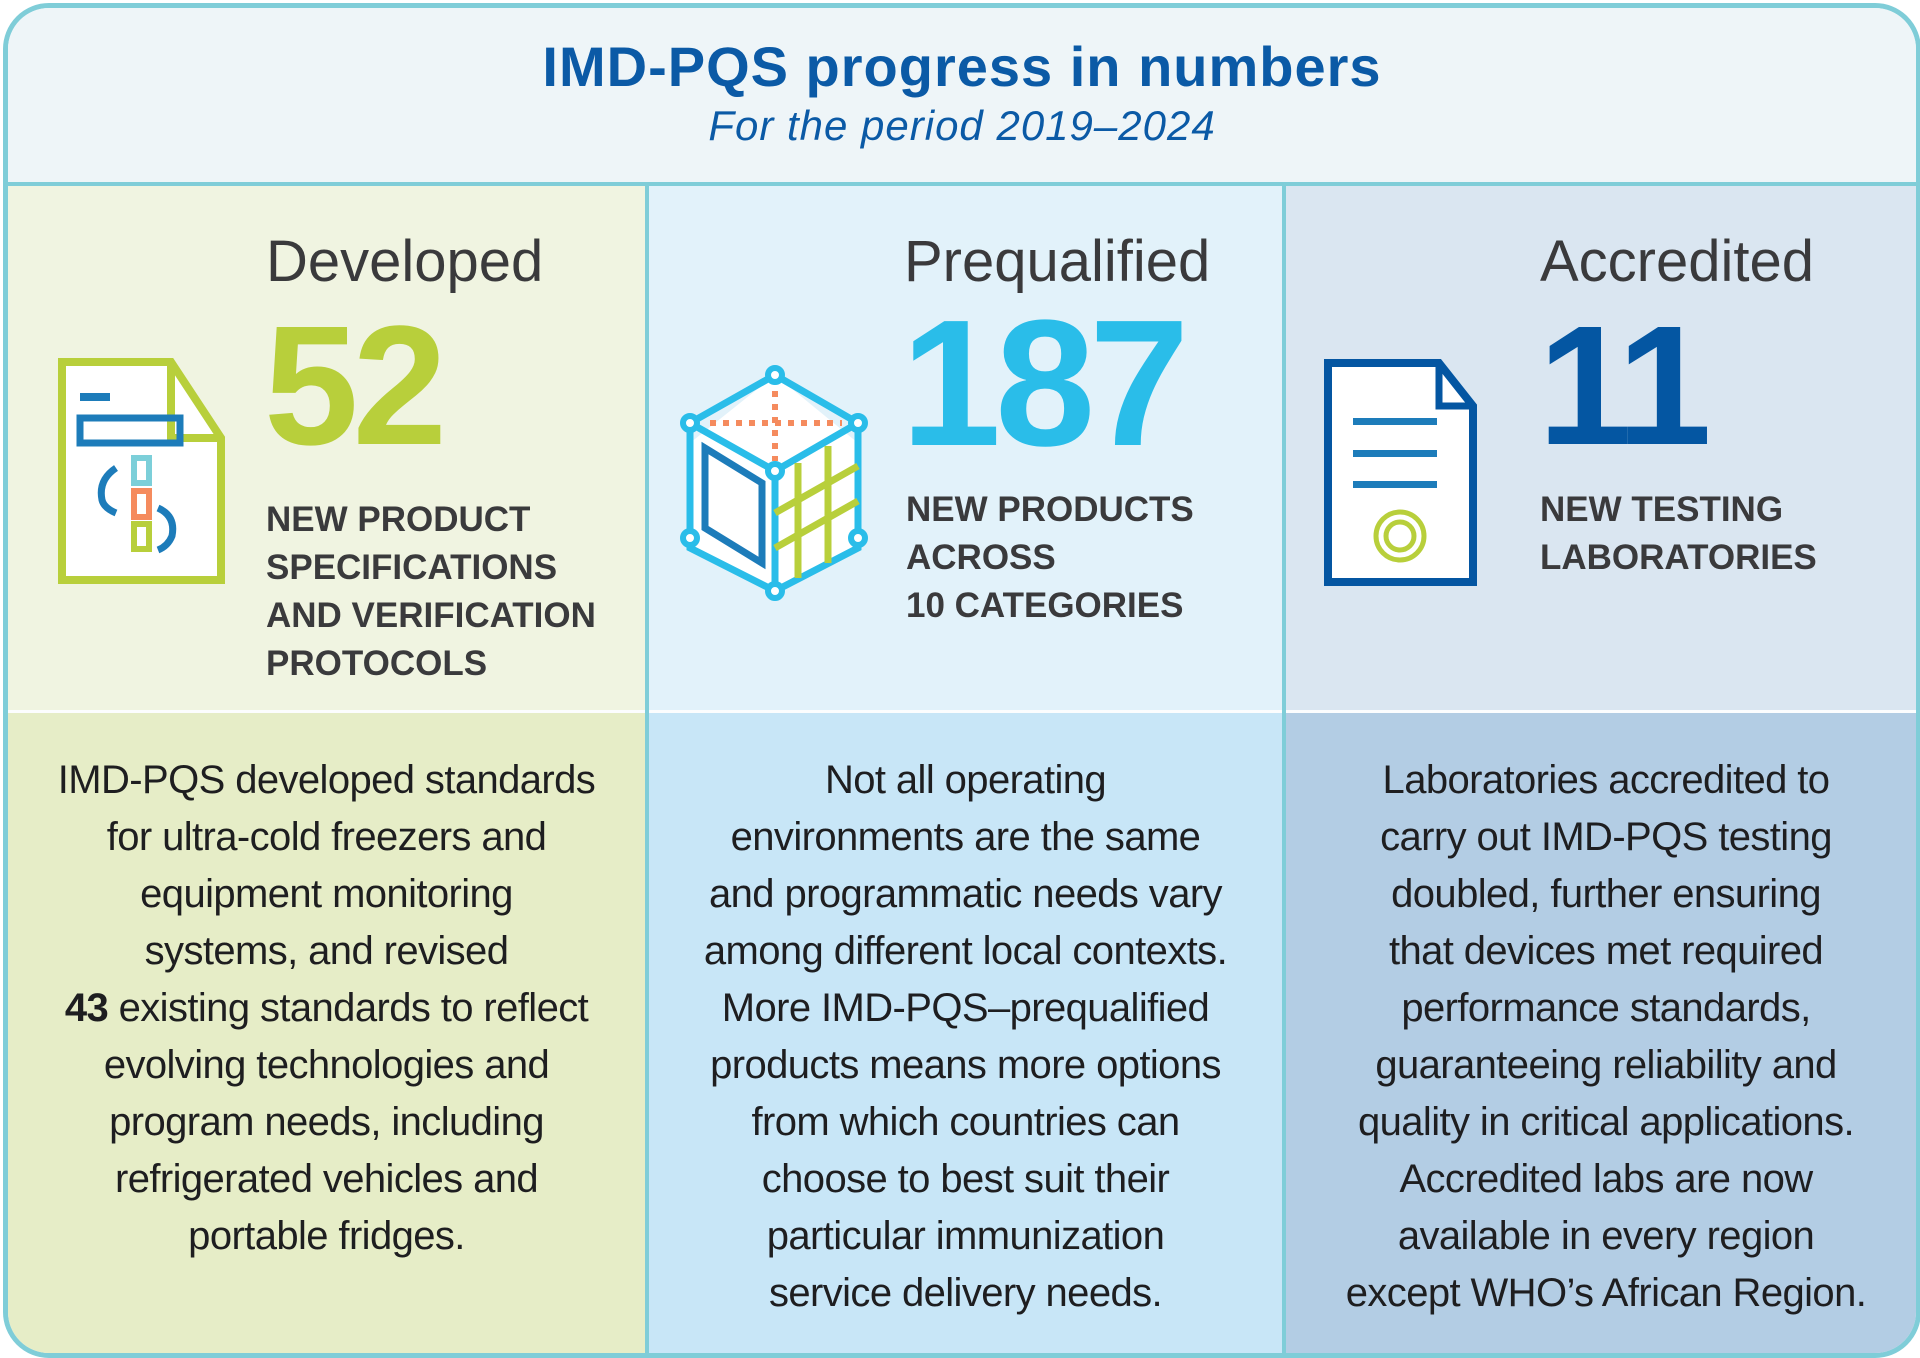 Image resolution: width=1920 pixels, height=1358 pixels. Describe the element at coordinates (965, 1179) in the screenshot. I see `body-line: choose to best suit their` at that location.